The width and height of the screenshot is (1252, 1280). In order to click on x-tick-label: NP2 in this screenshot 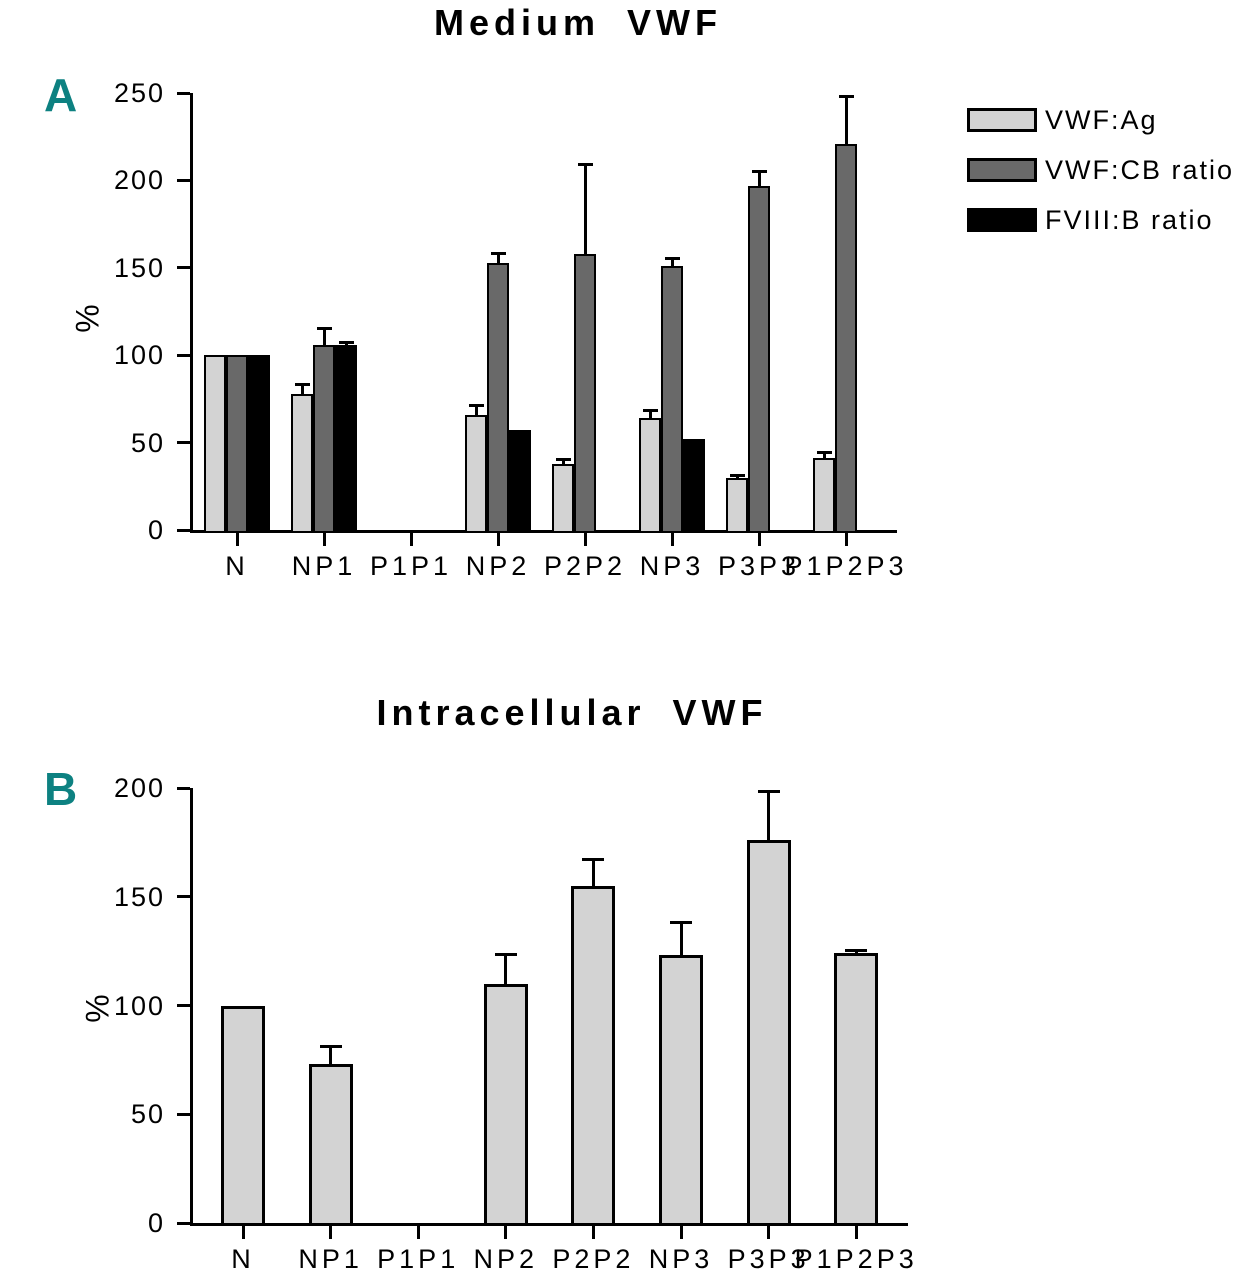, I will do `click(506, 1259)`.